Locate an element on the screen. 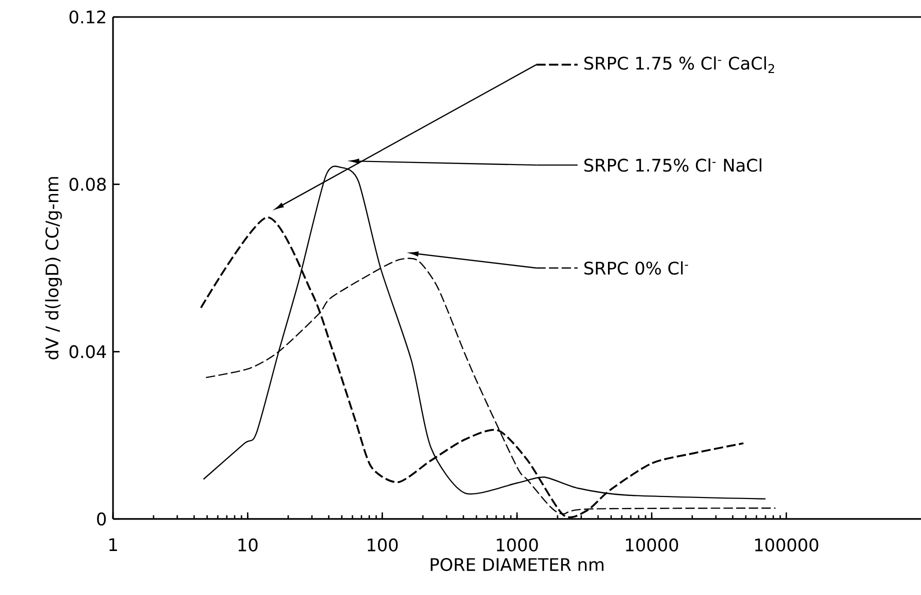 The image size is (921, 595). x-tick-label: 100000 is located at coordinates (786, 545).